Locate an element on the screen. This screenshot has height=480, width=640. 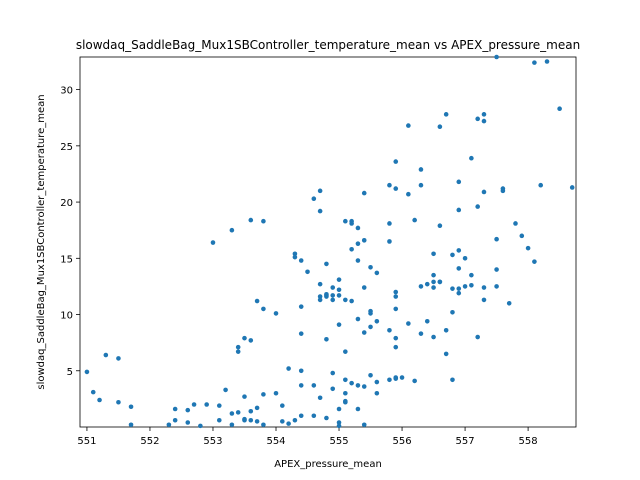
x-tick-label: 558 is located at coordinates (528, 441).